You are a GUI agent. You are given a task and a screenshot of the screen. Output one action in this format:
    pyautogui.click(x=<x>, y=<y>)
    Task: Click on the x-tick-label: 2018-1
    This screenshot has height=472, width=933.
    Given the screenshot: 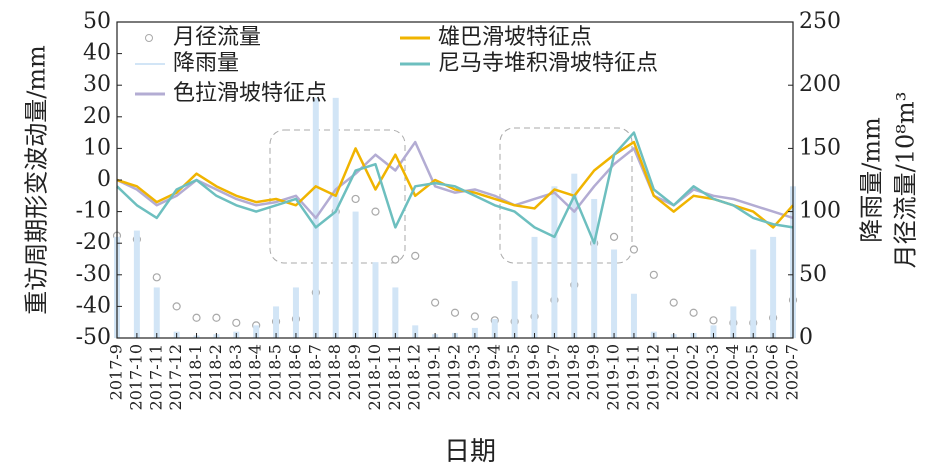 What is the action you would take?
    pyautogui.click(x=195, y=372)
    